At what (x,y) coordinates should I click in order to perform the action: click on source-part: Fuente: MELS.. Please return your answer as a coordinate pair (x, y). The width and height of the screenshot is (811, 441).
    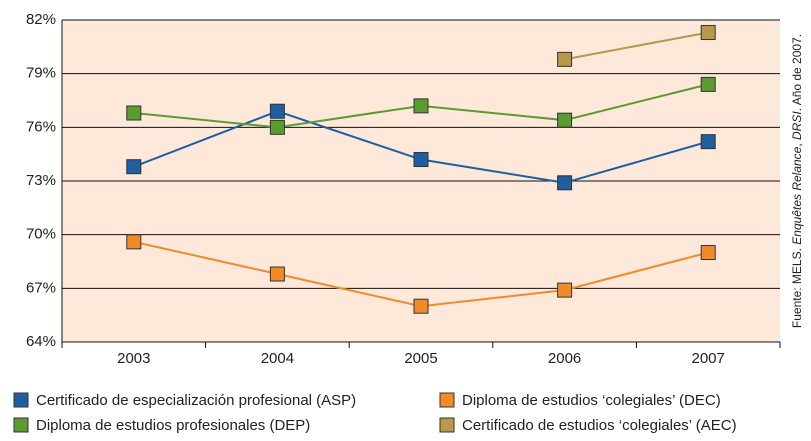
    Looking at the image, I should click on (797, 286).